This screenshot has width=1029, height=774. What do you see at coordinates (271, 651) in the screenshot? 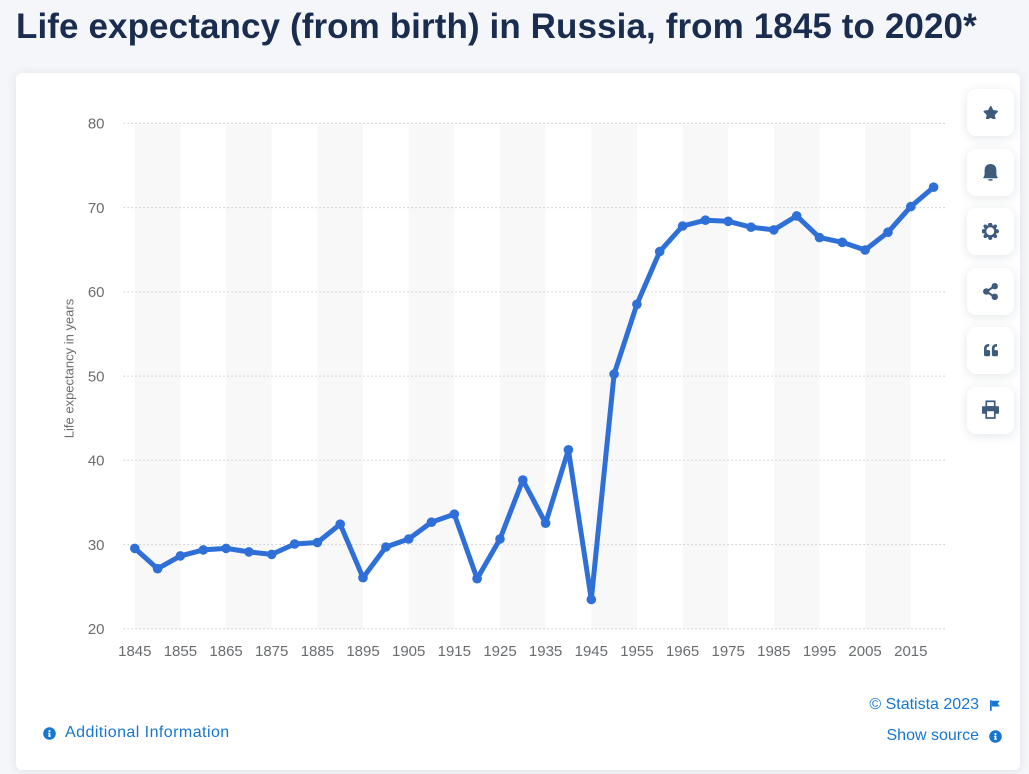
I see `svg-text: 1875` at bounding box center [271, 651].